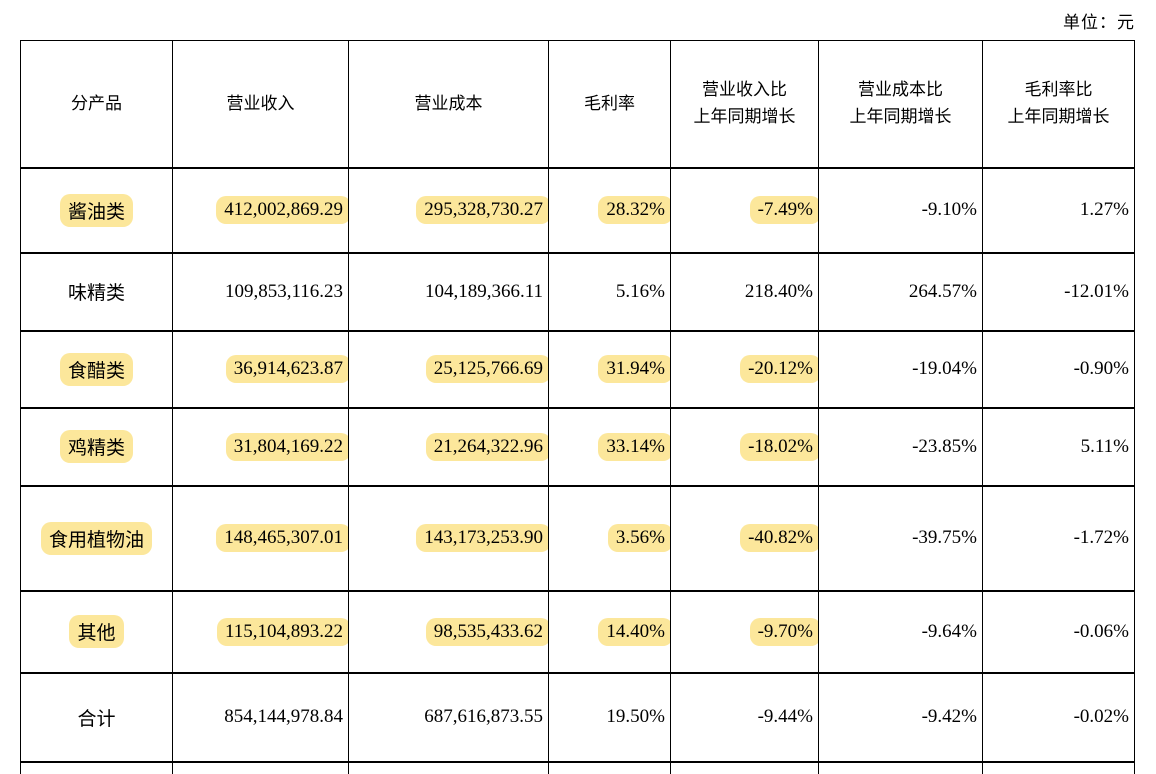 Image resolution: width=1156 pixels, height=774 pixels. Describe the element at coordinates (900, 447) in the screenshot. I see `value-cell: -23.85%` at that location.